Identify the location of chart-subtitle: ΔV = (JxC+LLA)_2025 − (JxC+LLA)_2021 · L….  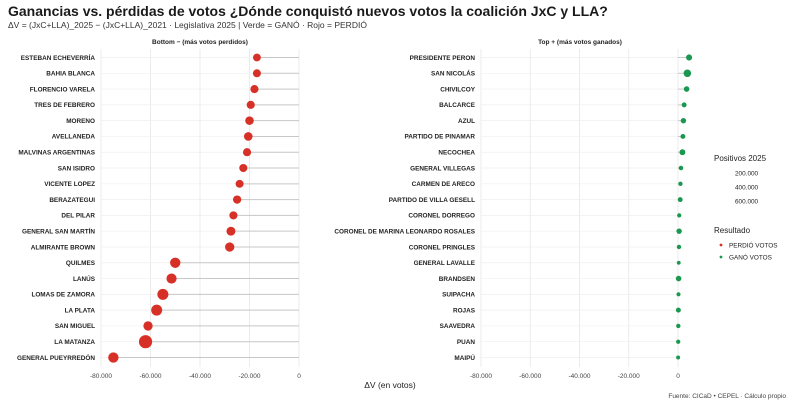
(187, 25).